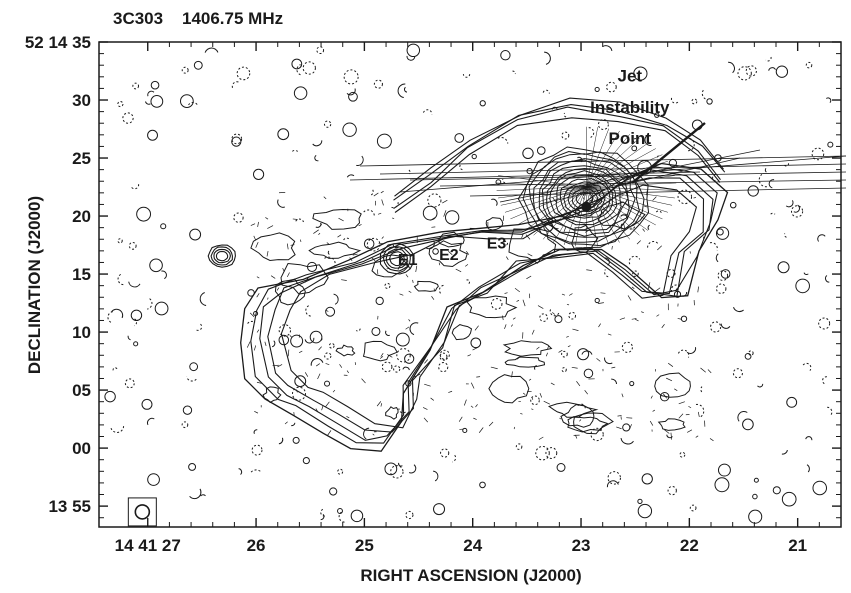 The height and width of the screenshot is (593, 851). What do you see at coordinates (494, 224) in the screenshot?
I see `knot-contour` at bounding box center [494, 224].